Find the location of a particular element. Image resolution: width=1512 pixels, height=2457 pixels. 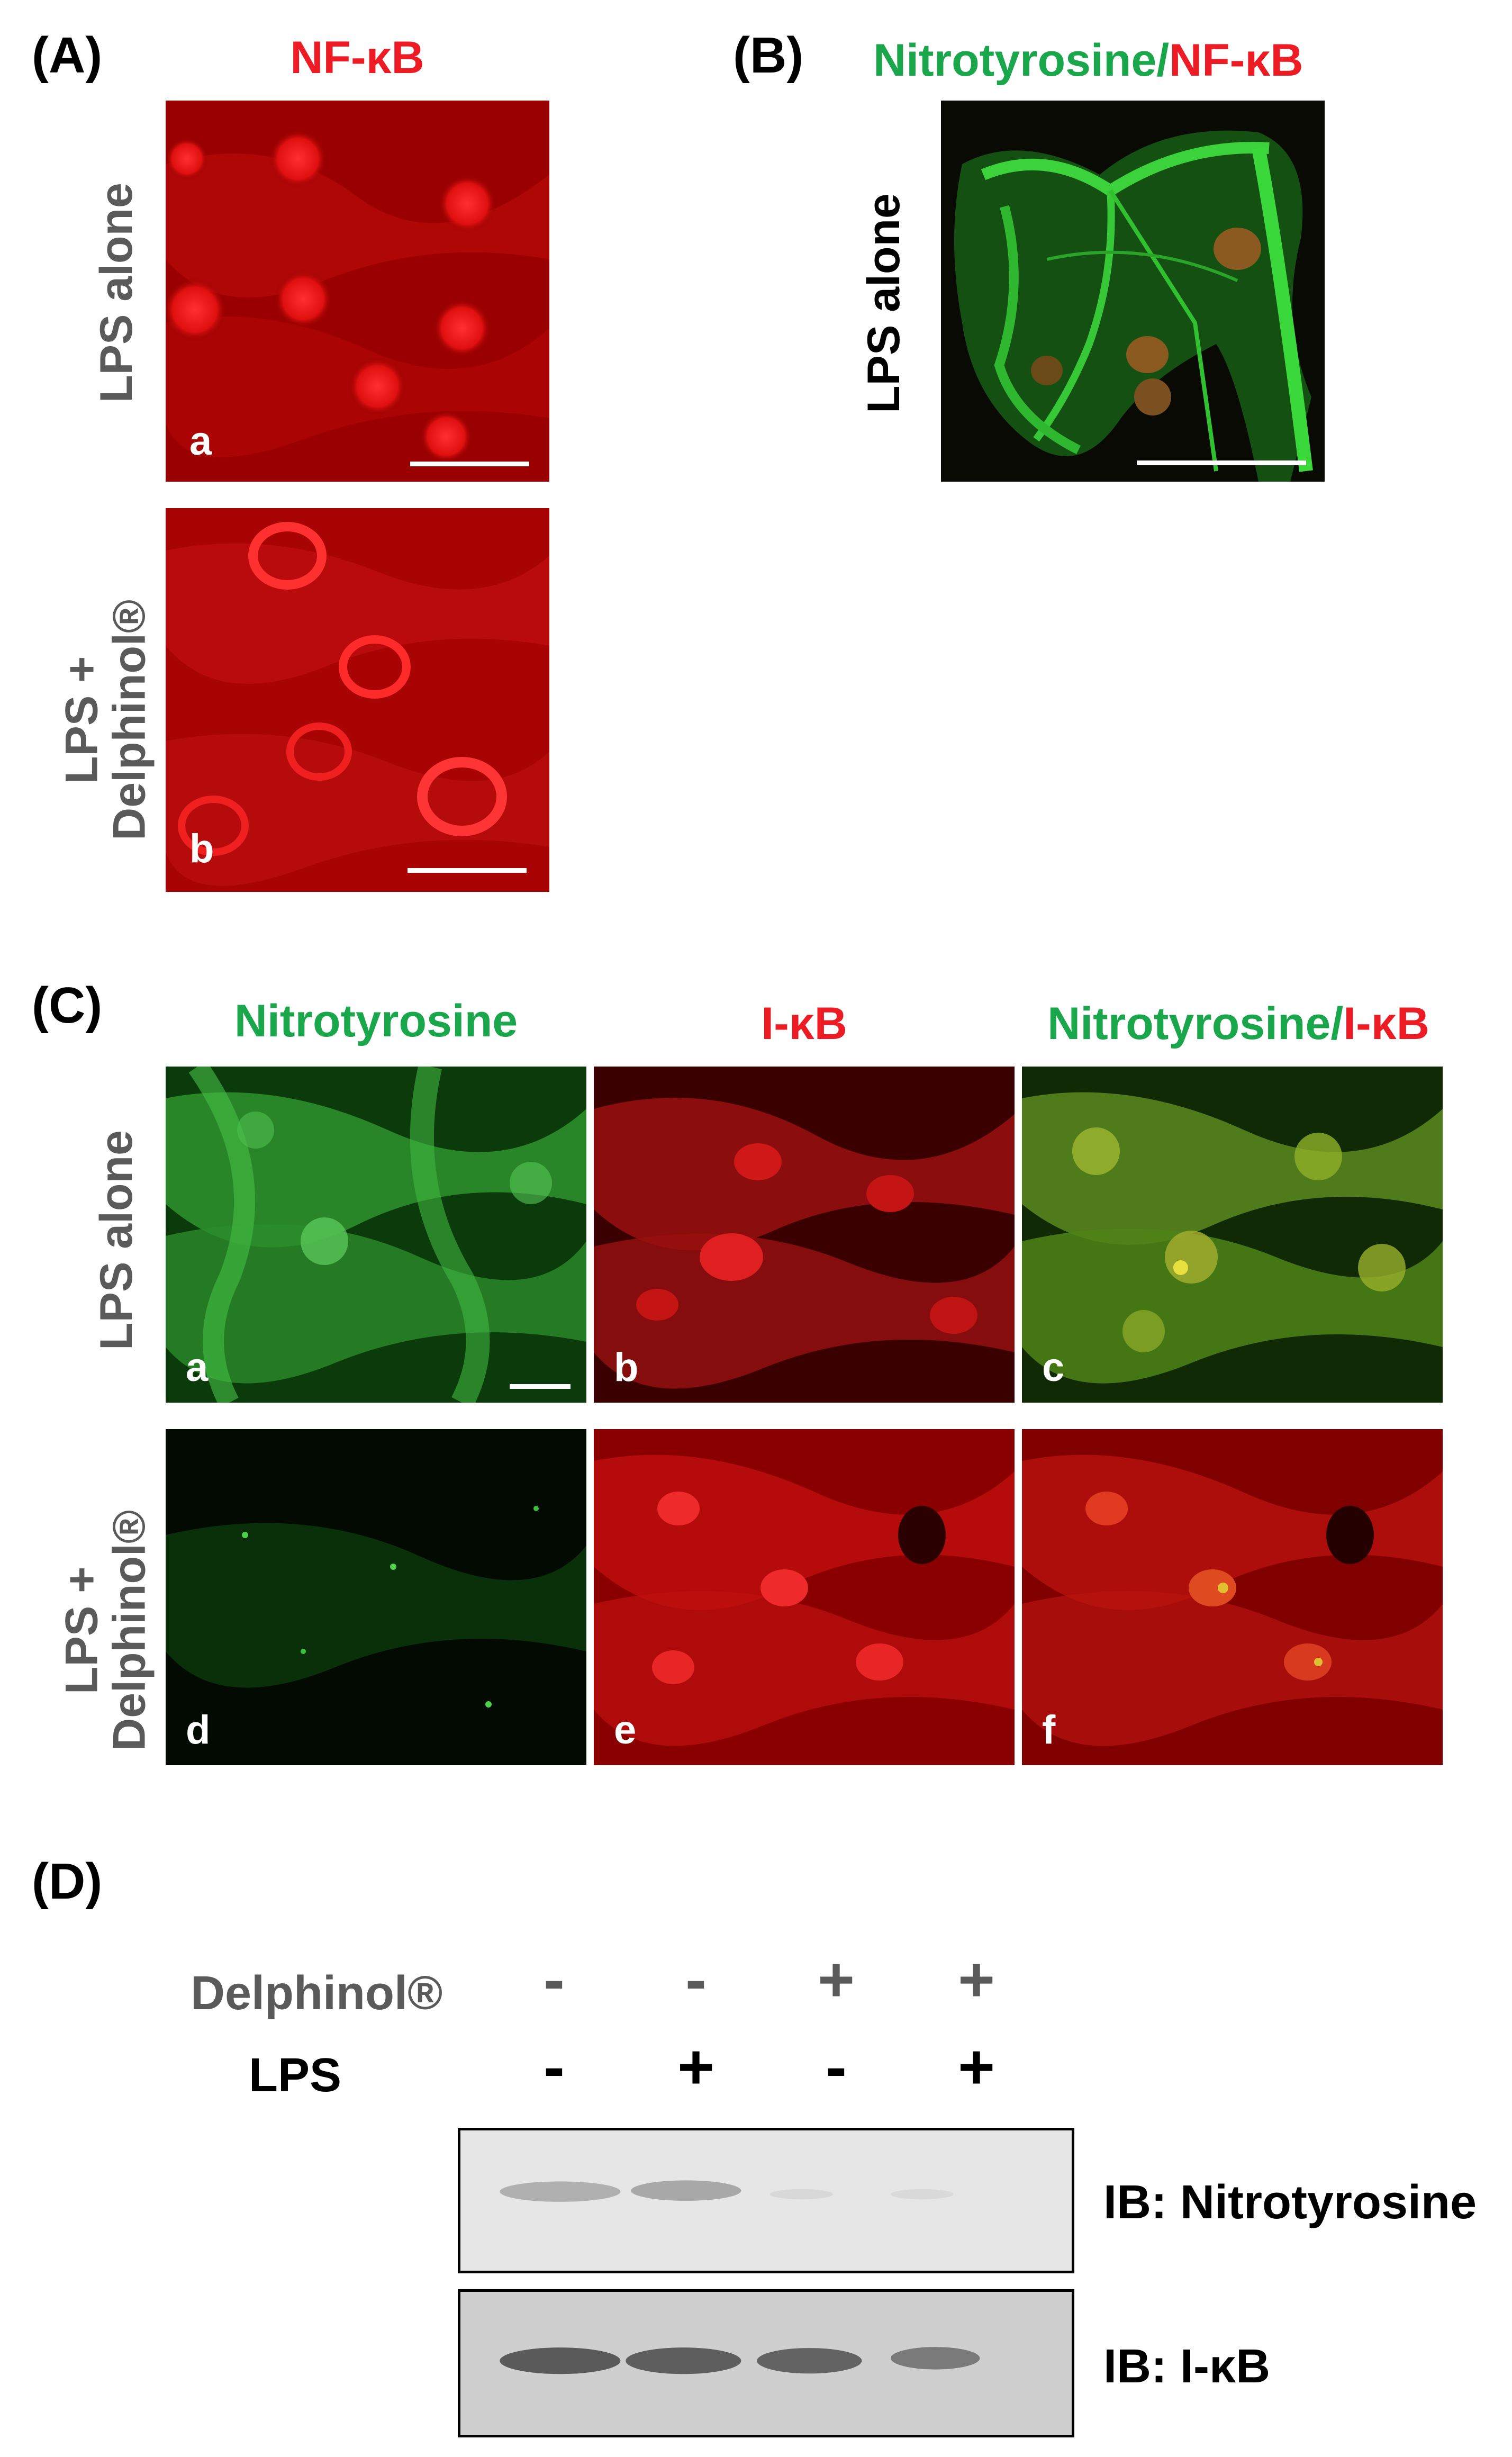

panel-c-header-nitrotyrosine: Nitrotyrosine is located at coordinates (376, 1021).